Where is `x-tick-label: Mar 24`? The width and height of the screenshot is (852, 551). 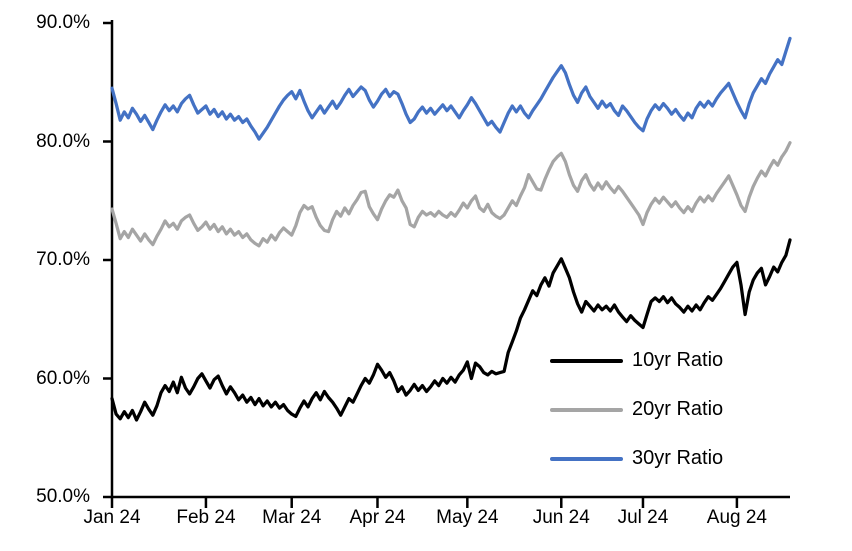
x-tick-label: Mar 24 is located at coordinates (292, 517).